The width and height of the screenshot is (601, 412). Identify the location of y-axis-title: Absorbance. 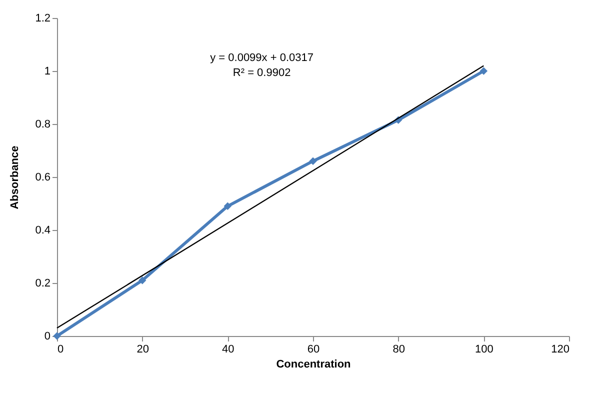
(15, 178).